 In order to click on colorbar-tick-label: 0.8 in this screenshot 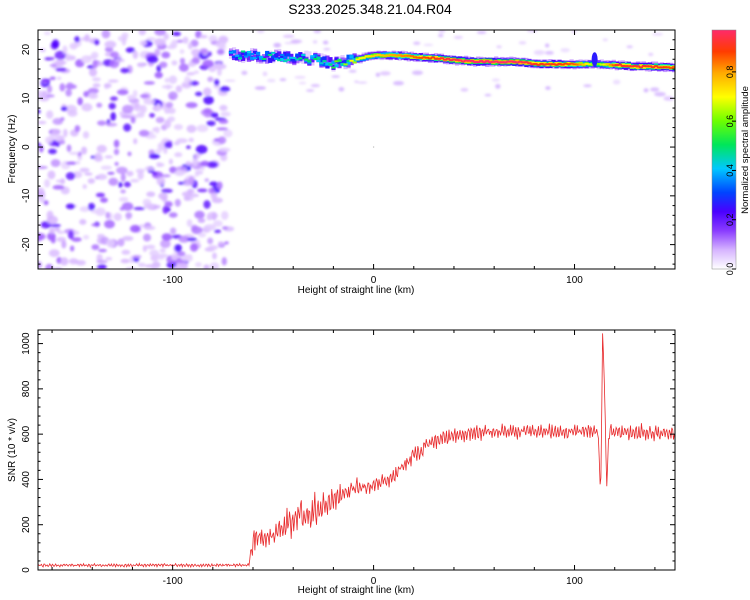, I will do `click(730, 72)`.